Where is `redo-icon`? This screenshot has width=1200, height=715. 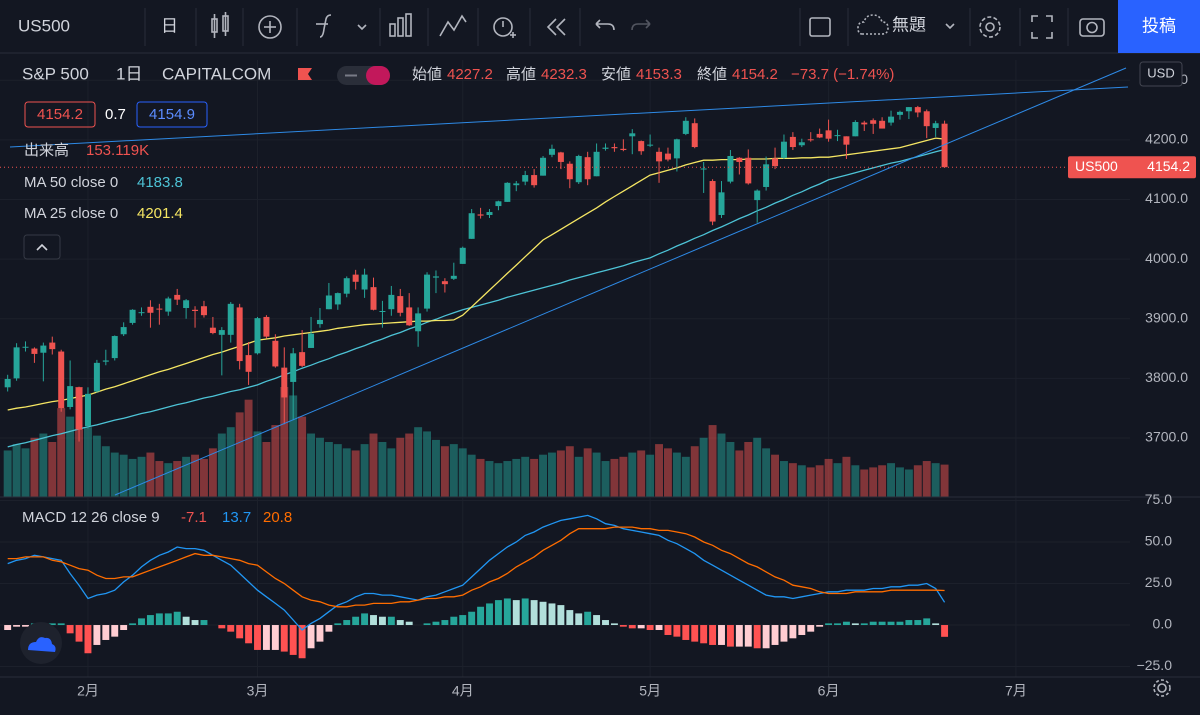
redo-icon is located at coordinates (641, 25).